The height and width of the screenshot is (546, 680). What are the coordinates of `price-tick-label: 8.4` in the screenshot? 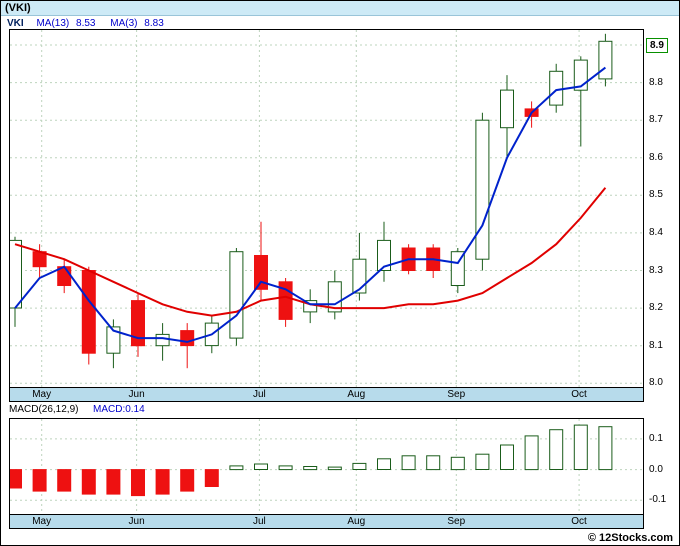 It's located at (656, 232).